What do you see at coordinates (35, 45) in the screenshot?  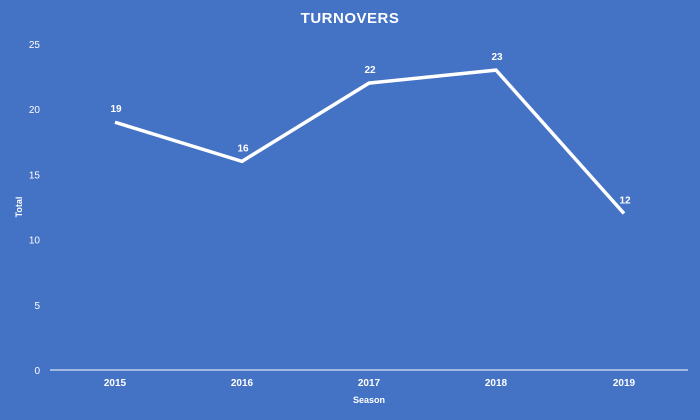 I see `y-tick-label: 25` at bounding box center [35, 45].